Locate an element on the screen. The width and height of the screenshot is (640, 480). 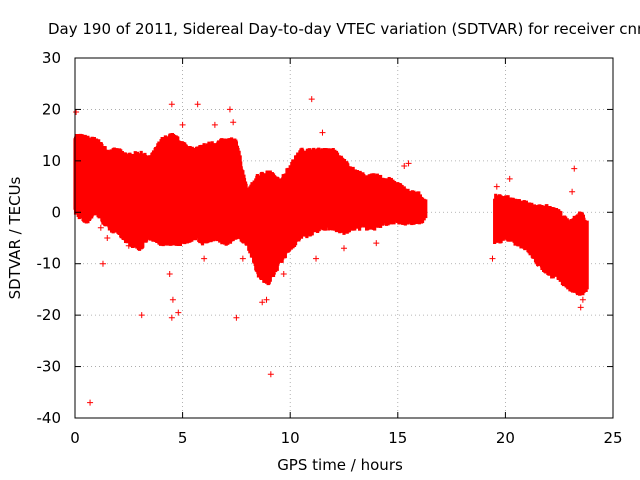
y-axis-label: SDTVAR / TECUs is located at coordinates (15, 237).